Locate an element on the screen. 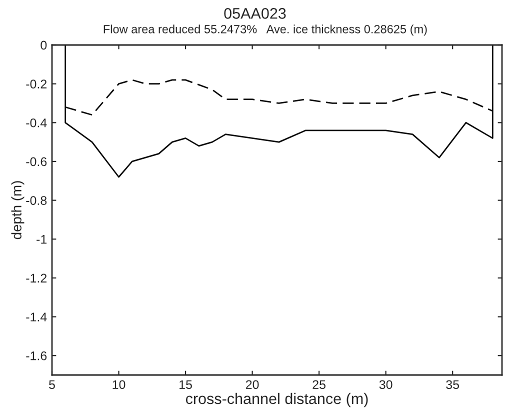 The height and width of the screenshot is (415, 510). x-tick-label: 30 is located at coordinates (385, 385).